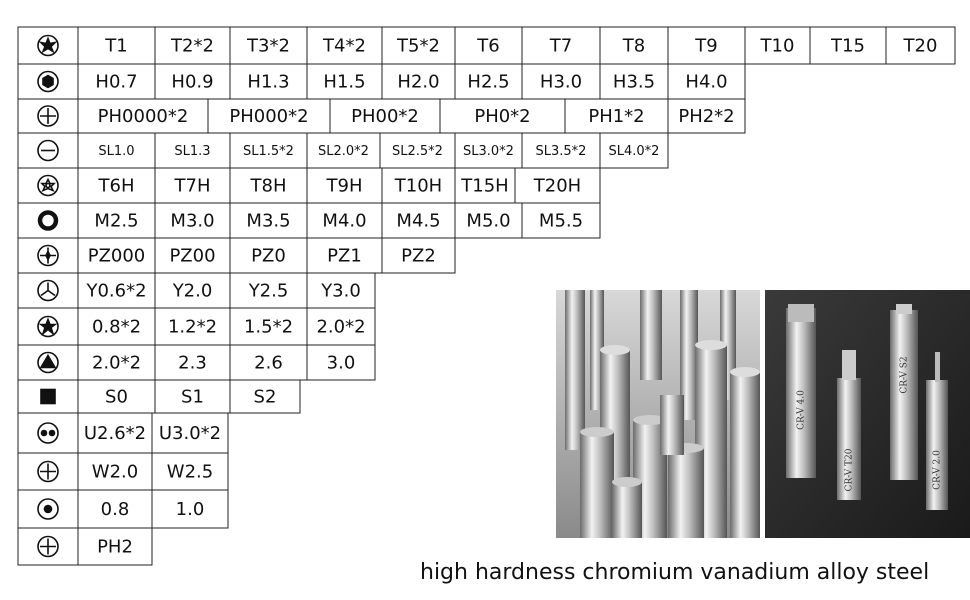  I want to click on cell-label: H4.0, so click(706, 82).